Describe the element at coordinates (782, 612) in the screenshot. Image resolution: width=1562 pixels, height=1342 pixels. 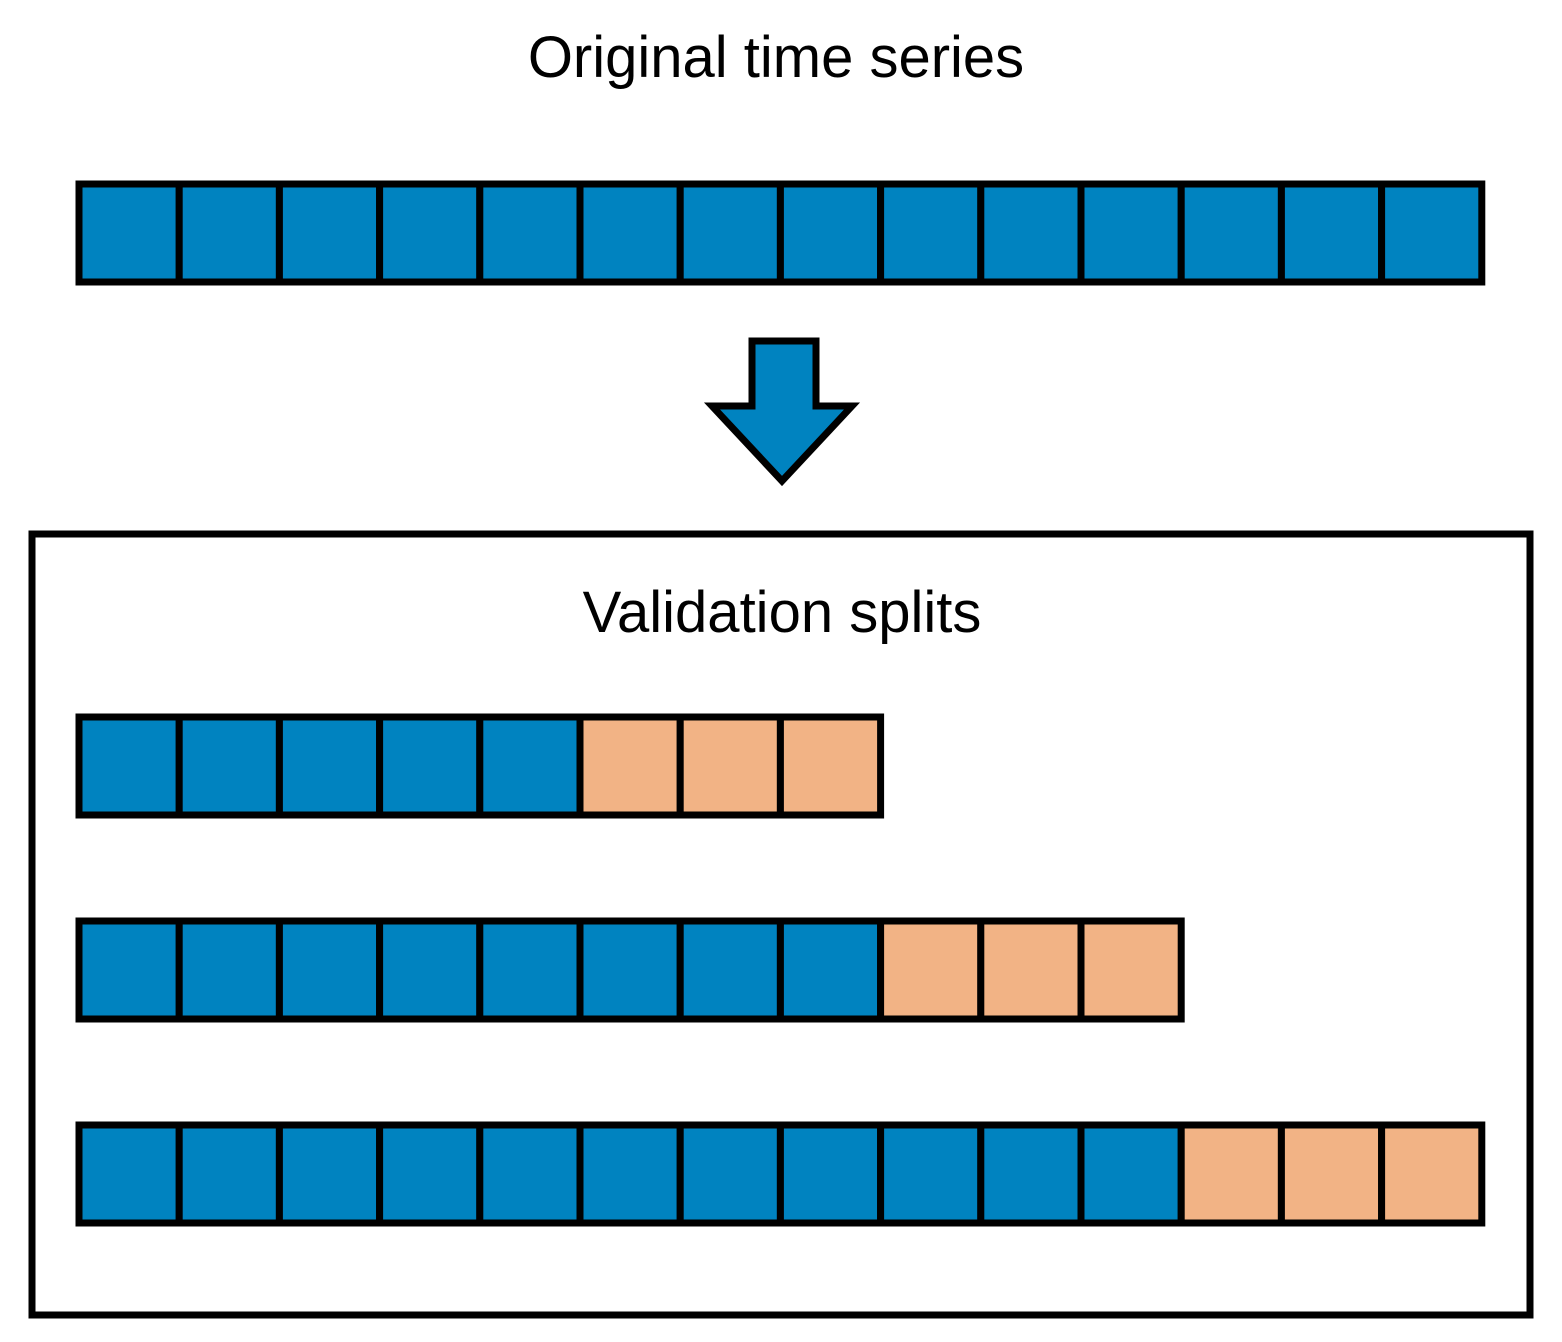
I see `validation-title: Validation splits` at that location.